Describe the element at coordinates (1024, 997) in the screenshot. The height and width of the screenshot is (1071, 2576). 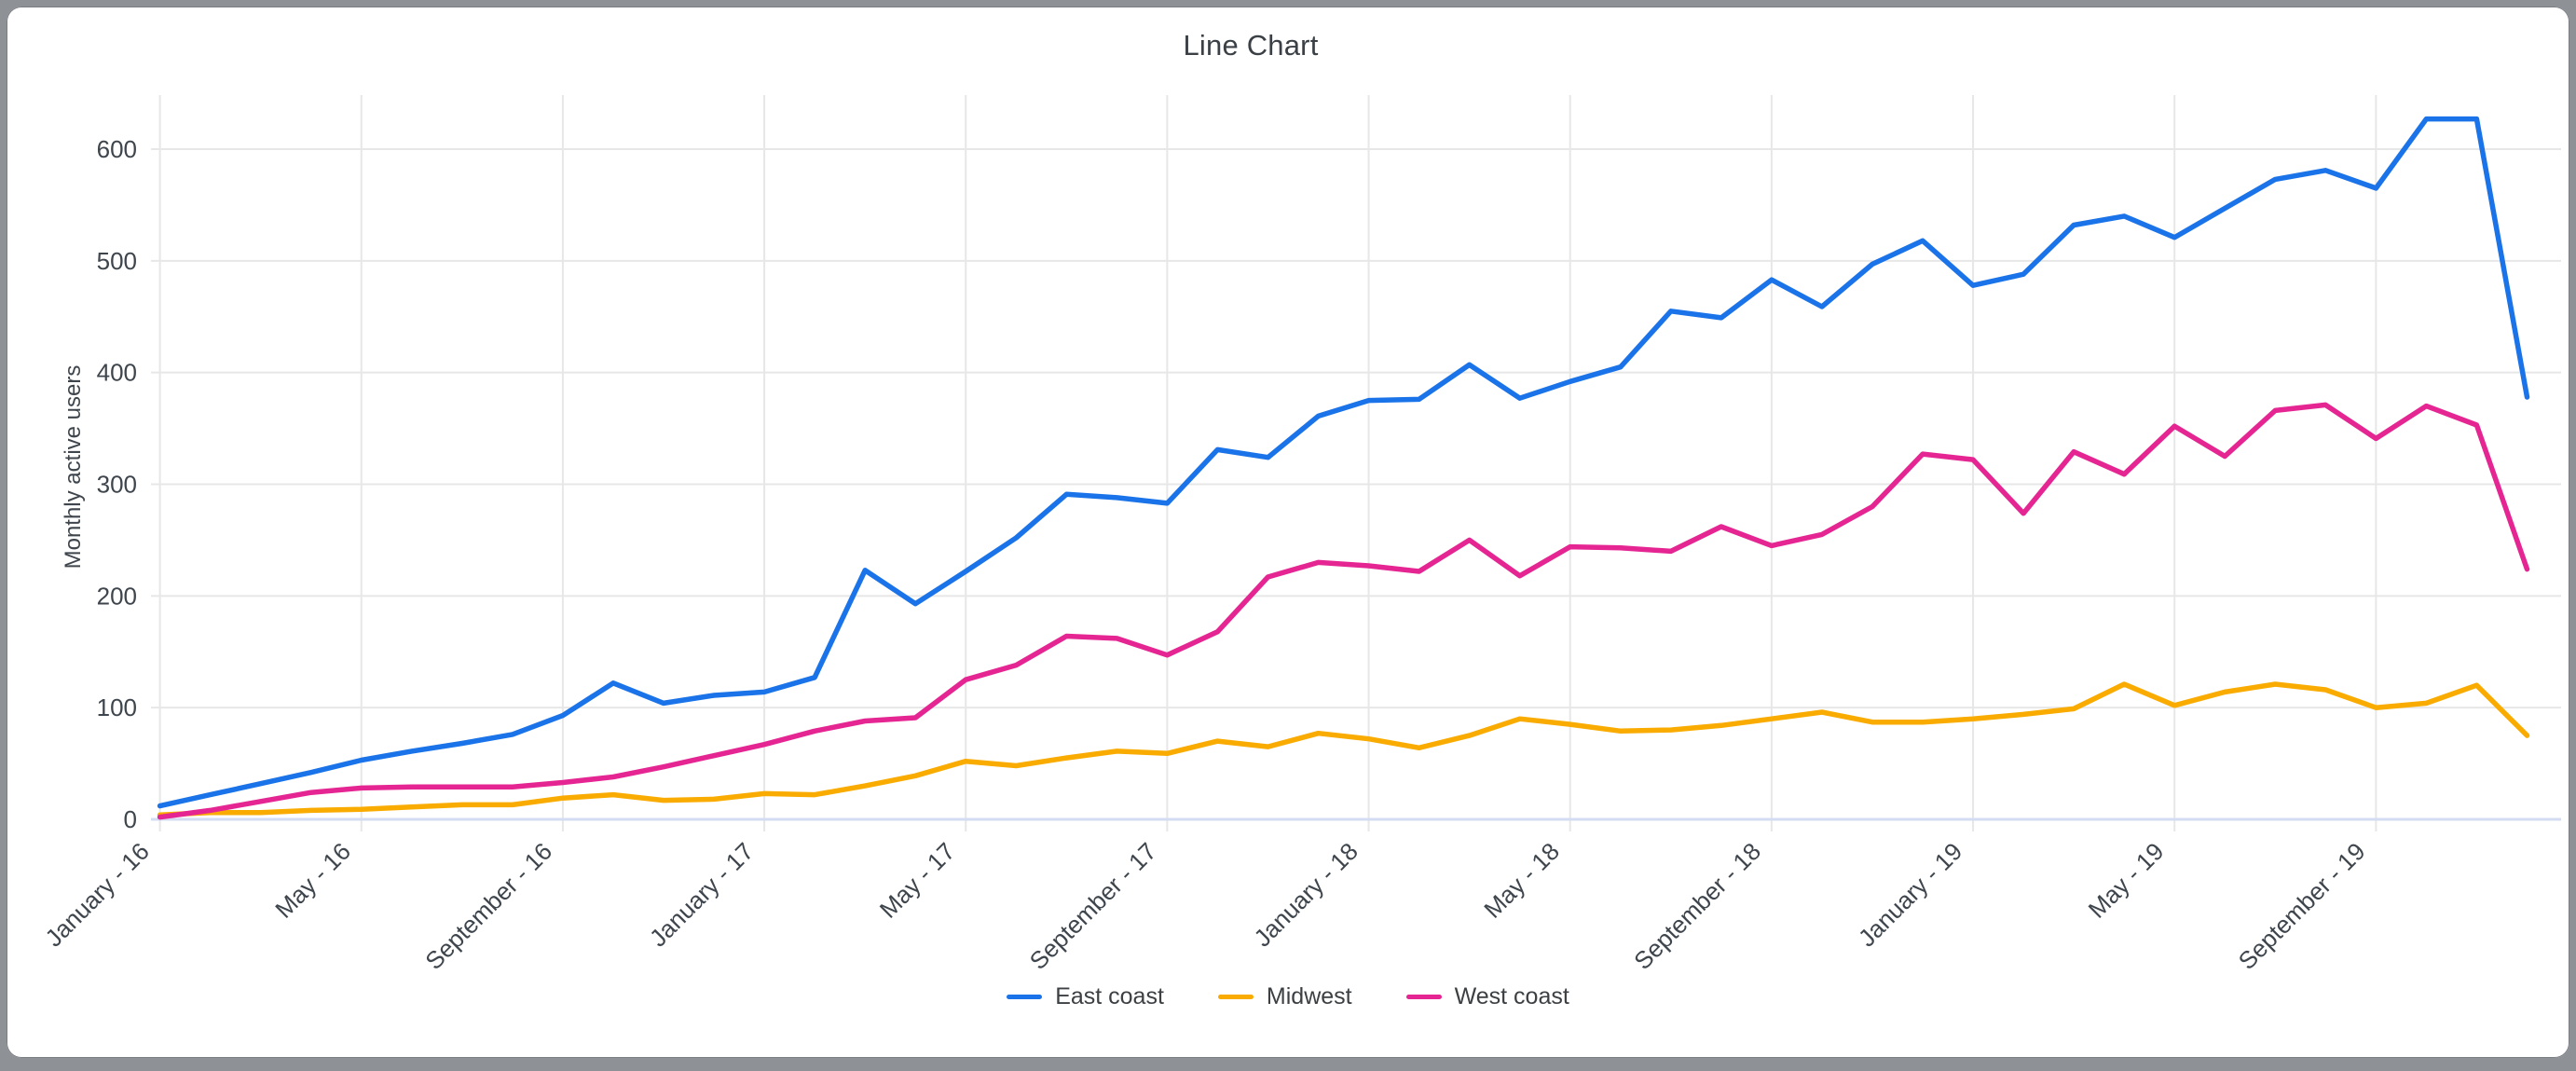
I see `legend-swatch-east-coast` at that location.